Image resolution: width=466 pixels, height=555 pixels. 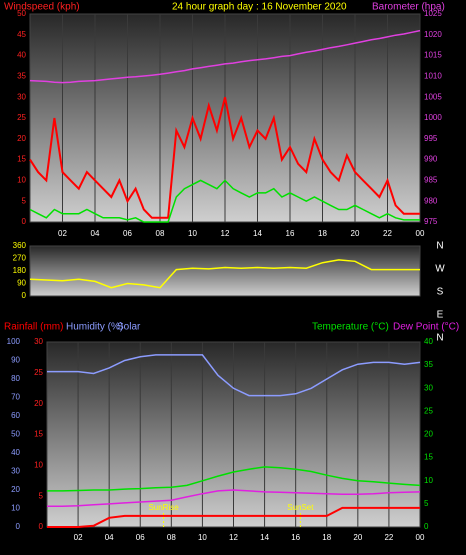 I want to click on y3-tick-label: 60, so click(x=15, y=415).